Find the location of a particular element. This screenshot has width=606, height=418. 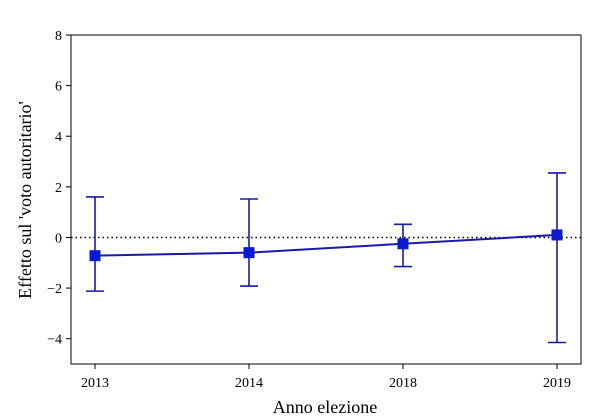

y-axis-label: Effetto sul 'voto autoritario' is located at coordinates (25, 200).